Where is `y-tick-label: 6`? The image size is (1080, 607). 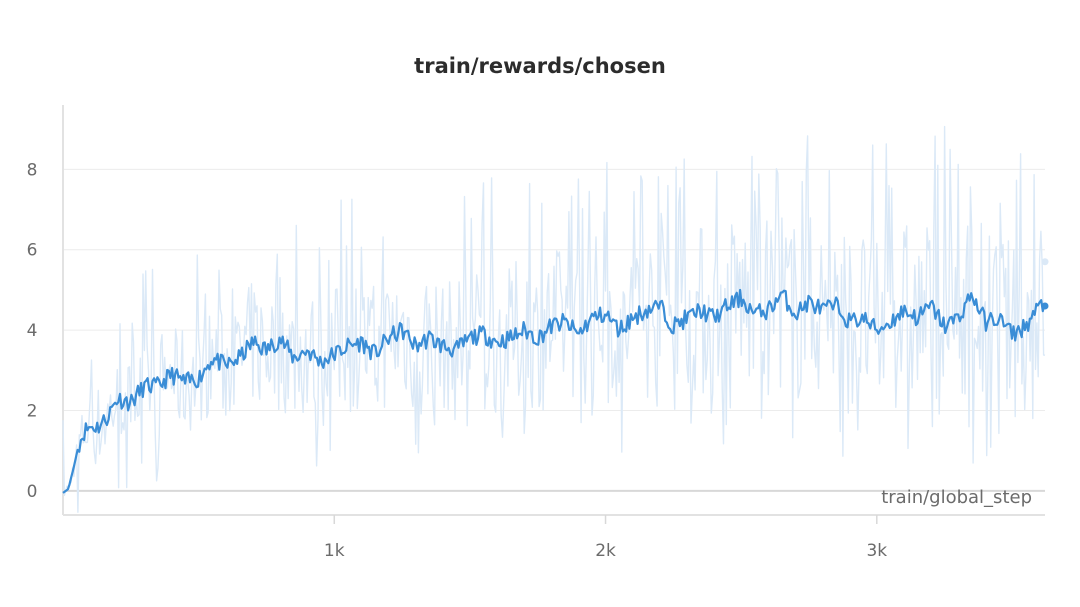
y-tick-label: 6 is located at coordinates (32, 251).